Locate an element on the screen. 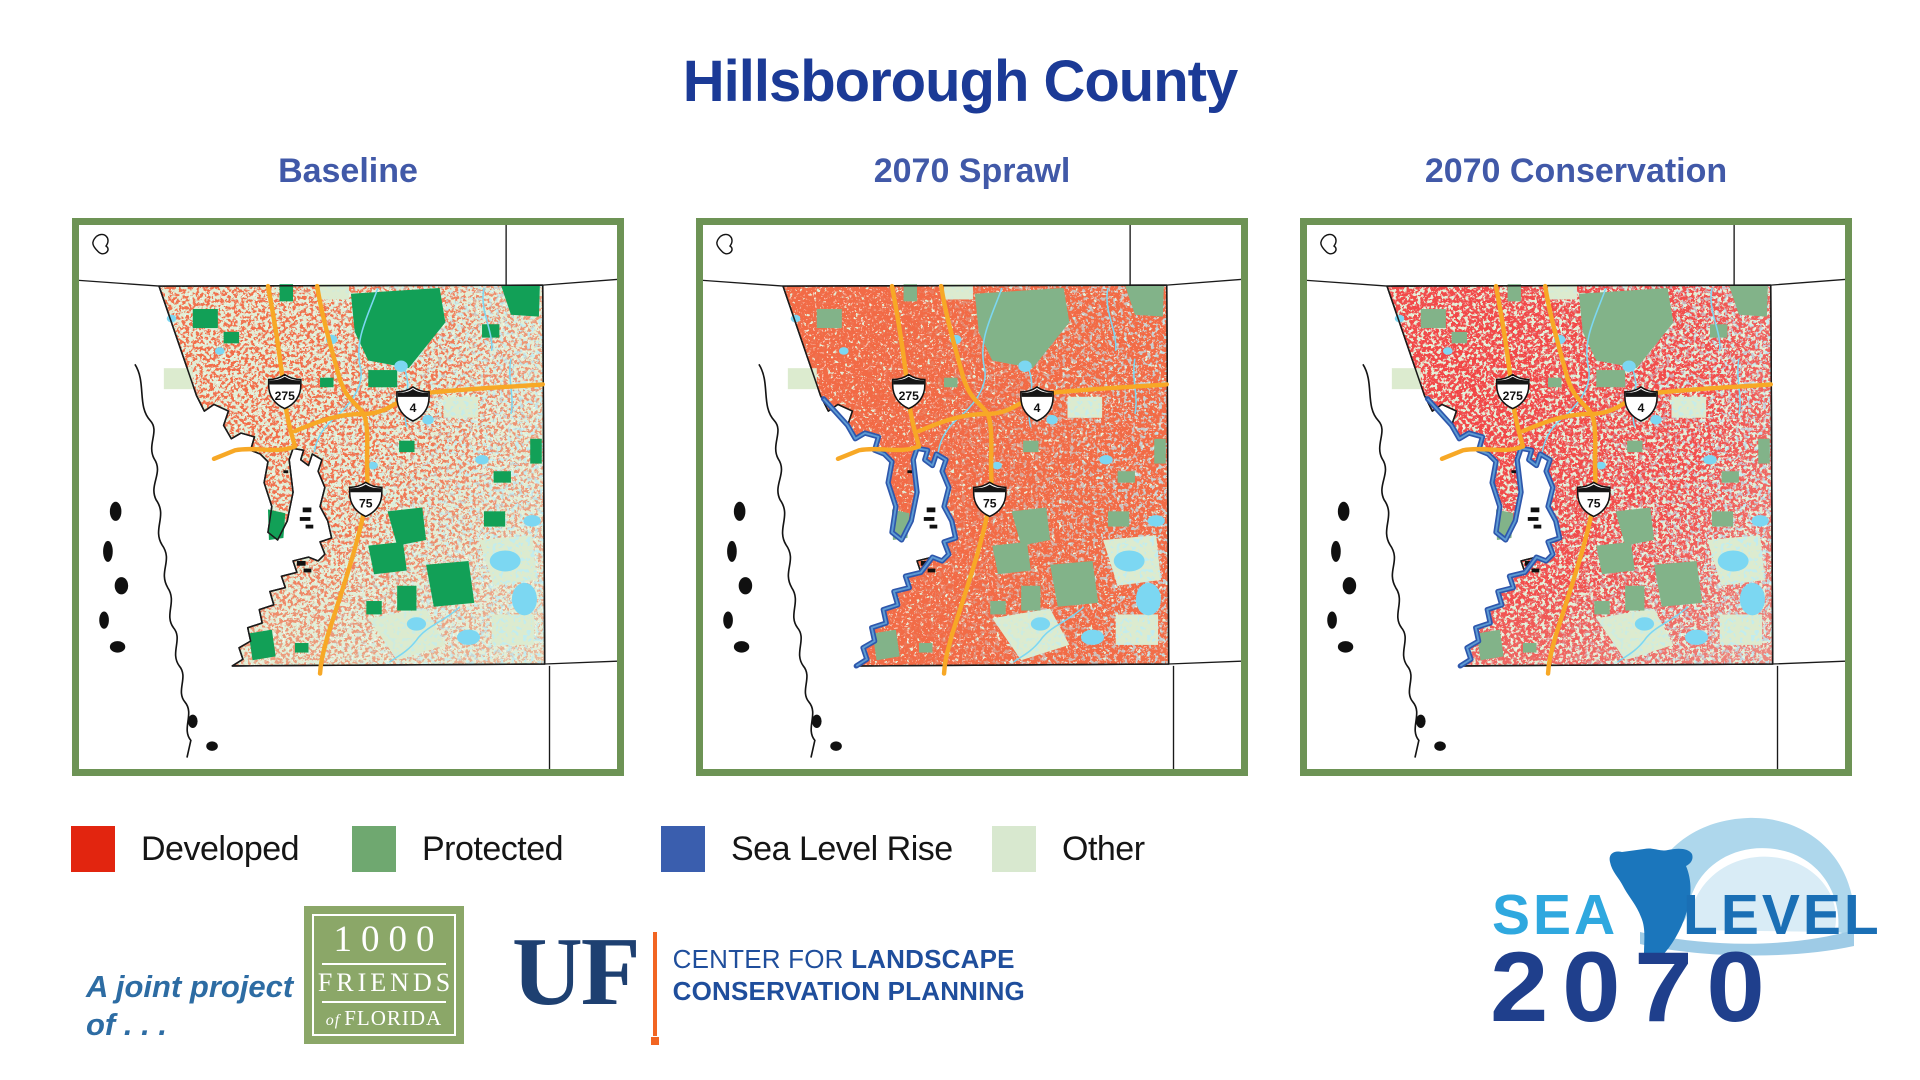  legend-item-developed: Developed is located at coordinates (185, 849).